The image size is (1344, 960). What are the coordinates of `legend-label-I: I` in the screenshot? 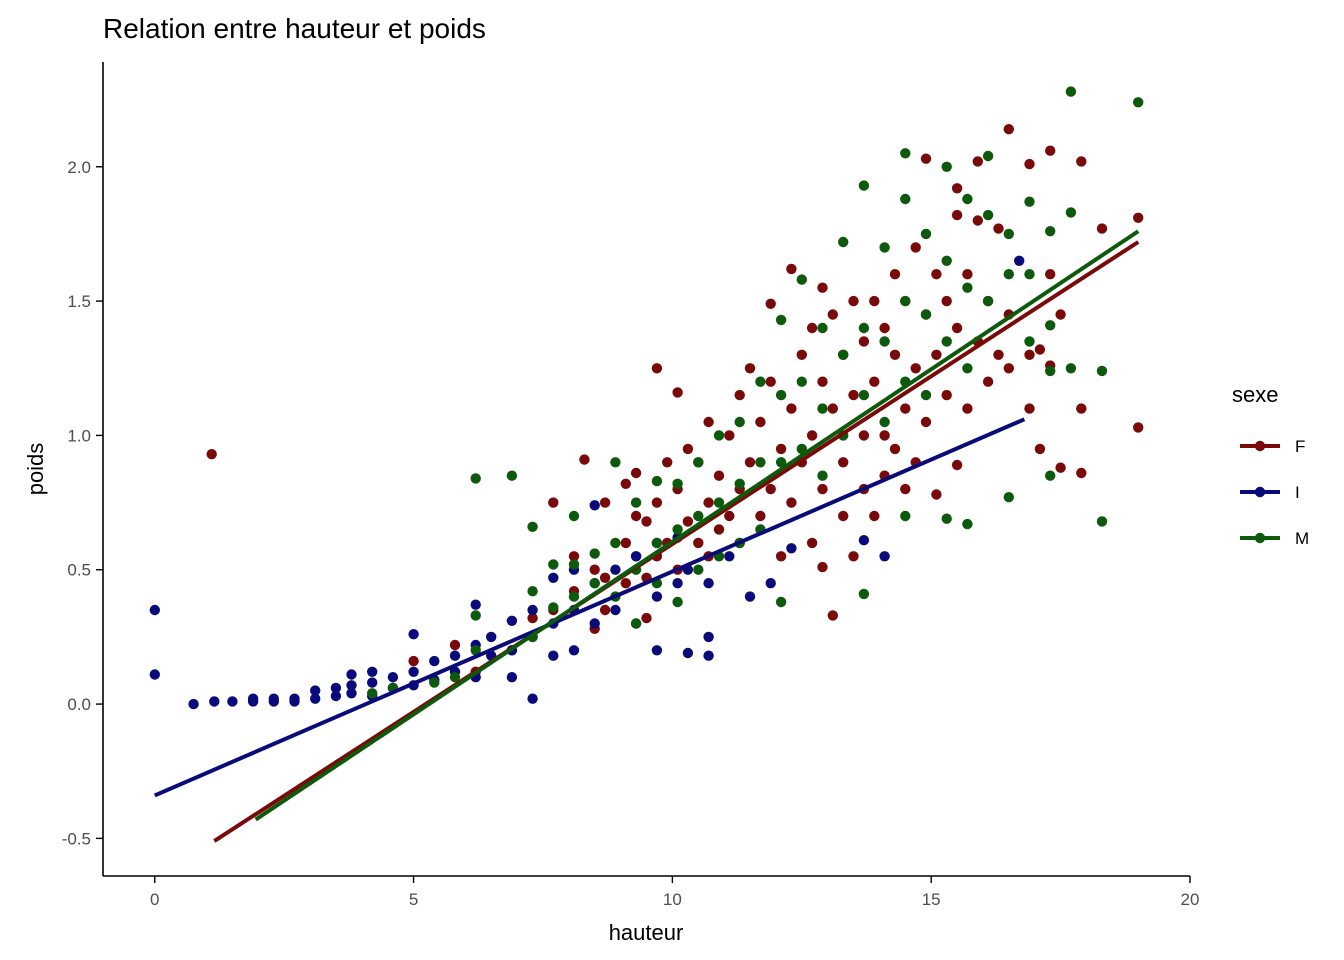 It's located at (1297, 492).